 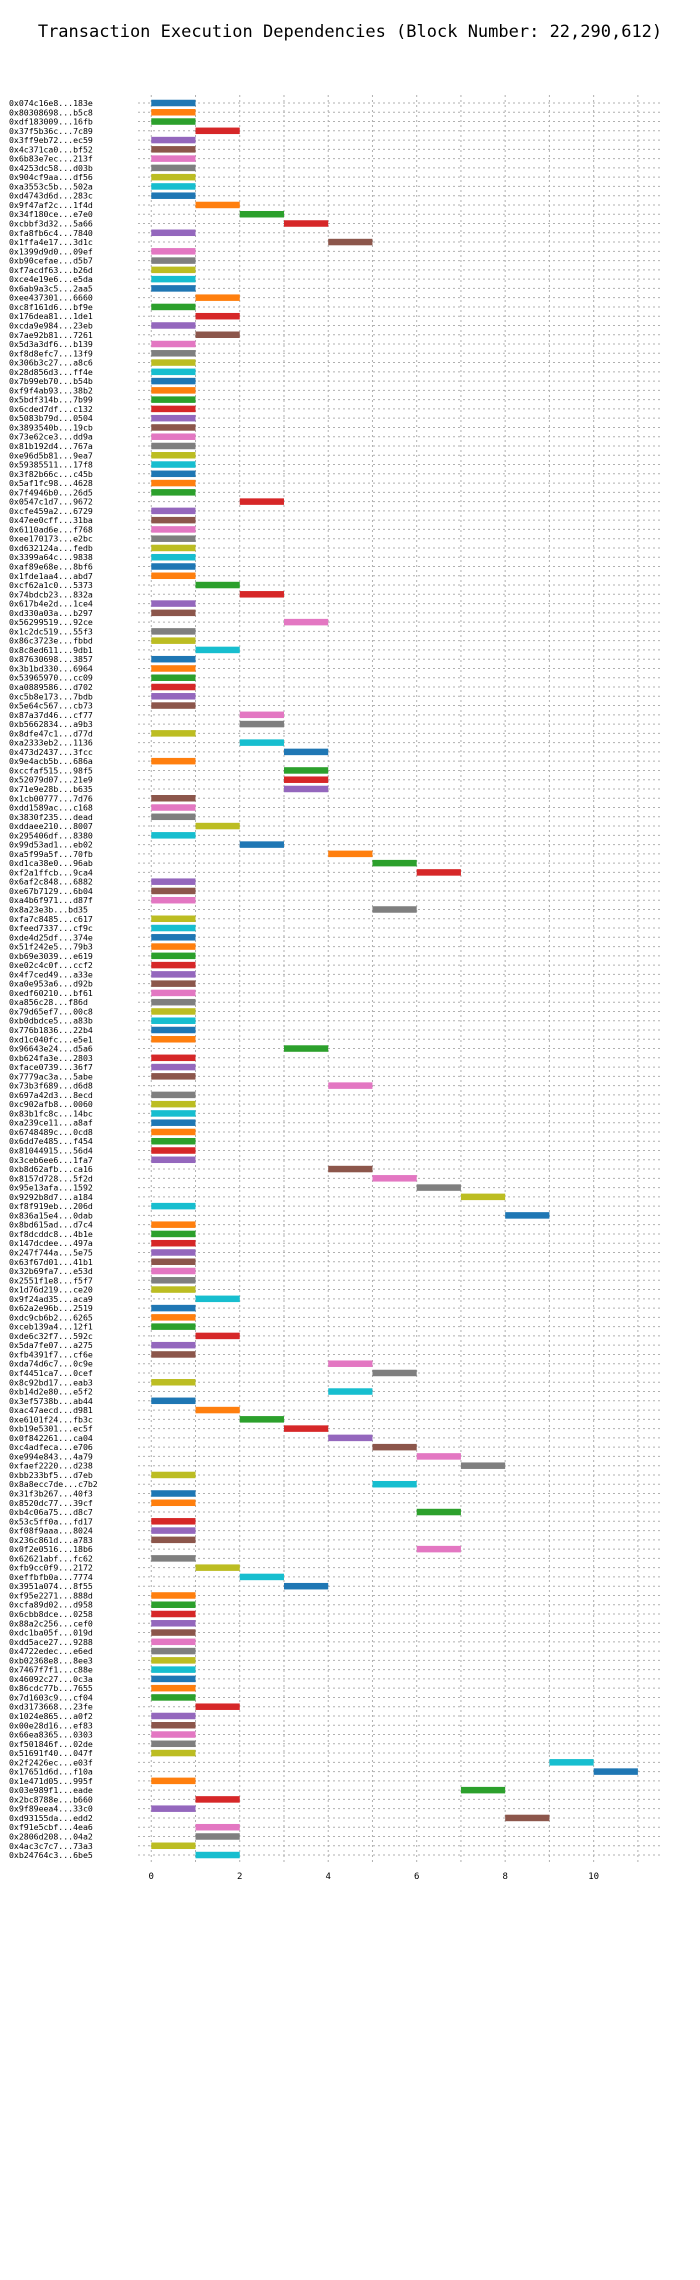 What do you see at coordinates (51, 1549) in the screenshot?
I see `transaction-label: 0x0f2e0516...18b6` at bounding box center [51, 1549].